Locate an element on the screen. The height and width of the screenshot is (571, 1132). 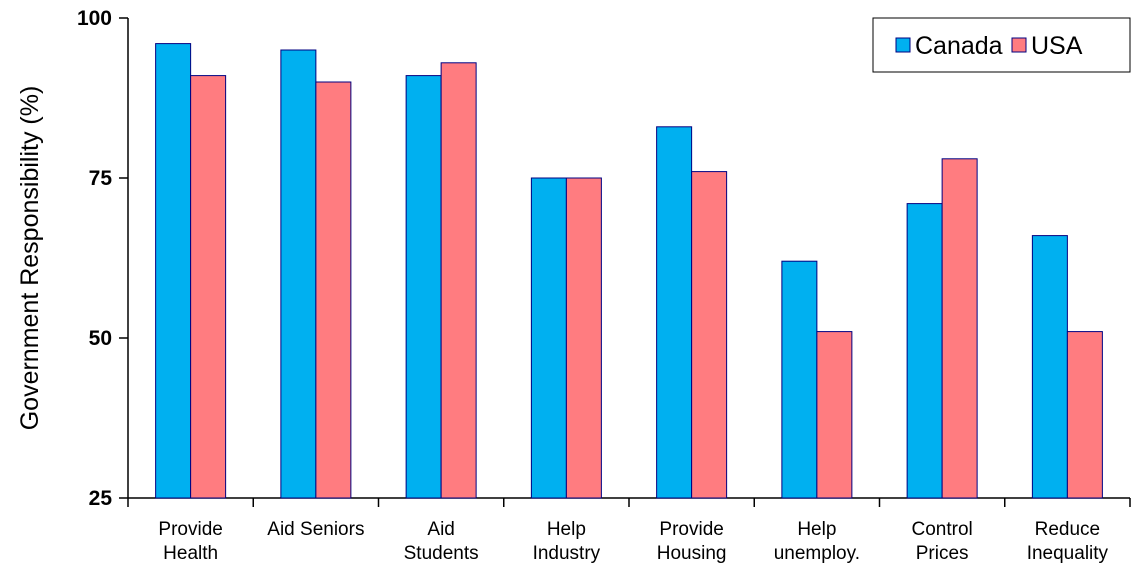
category-label-line: Health is located at coordinates (190, 553).